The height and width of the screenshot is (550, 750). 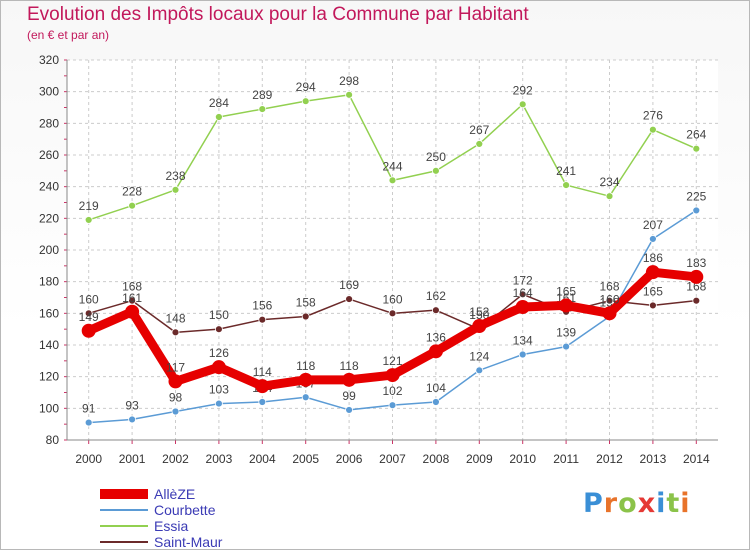 I want to click on data-label: 168, so click(x=609, y=287).